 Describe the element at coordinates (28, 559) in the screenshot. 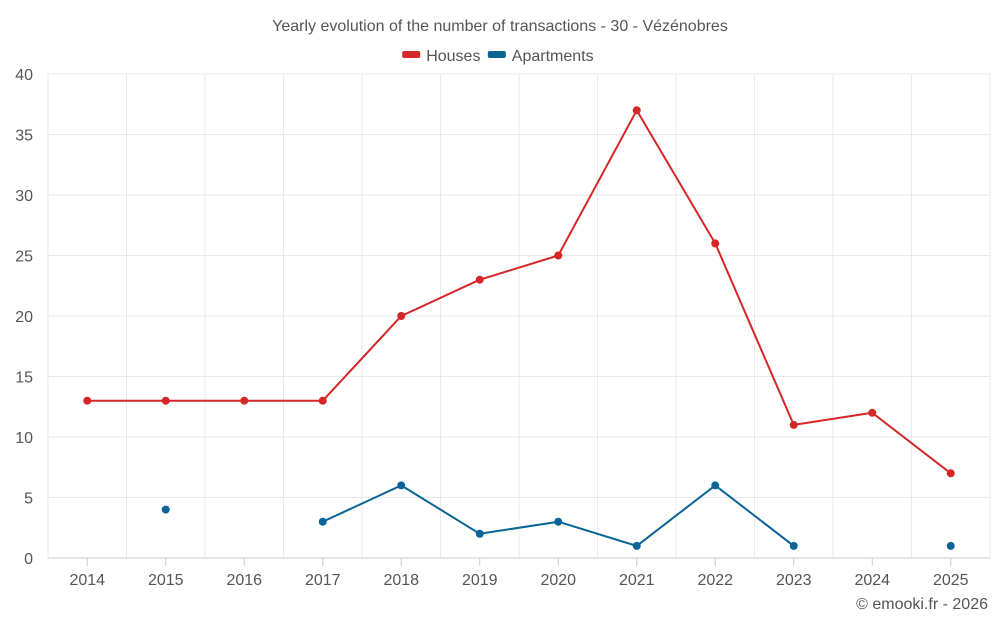

I see `y-tick-label: 0` at that location.